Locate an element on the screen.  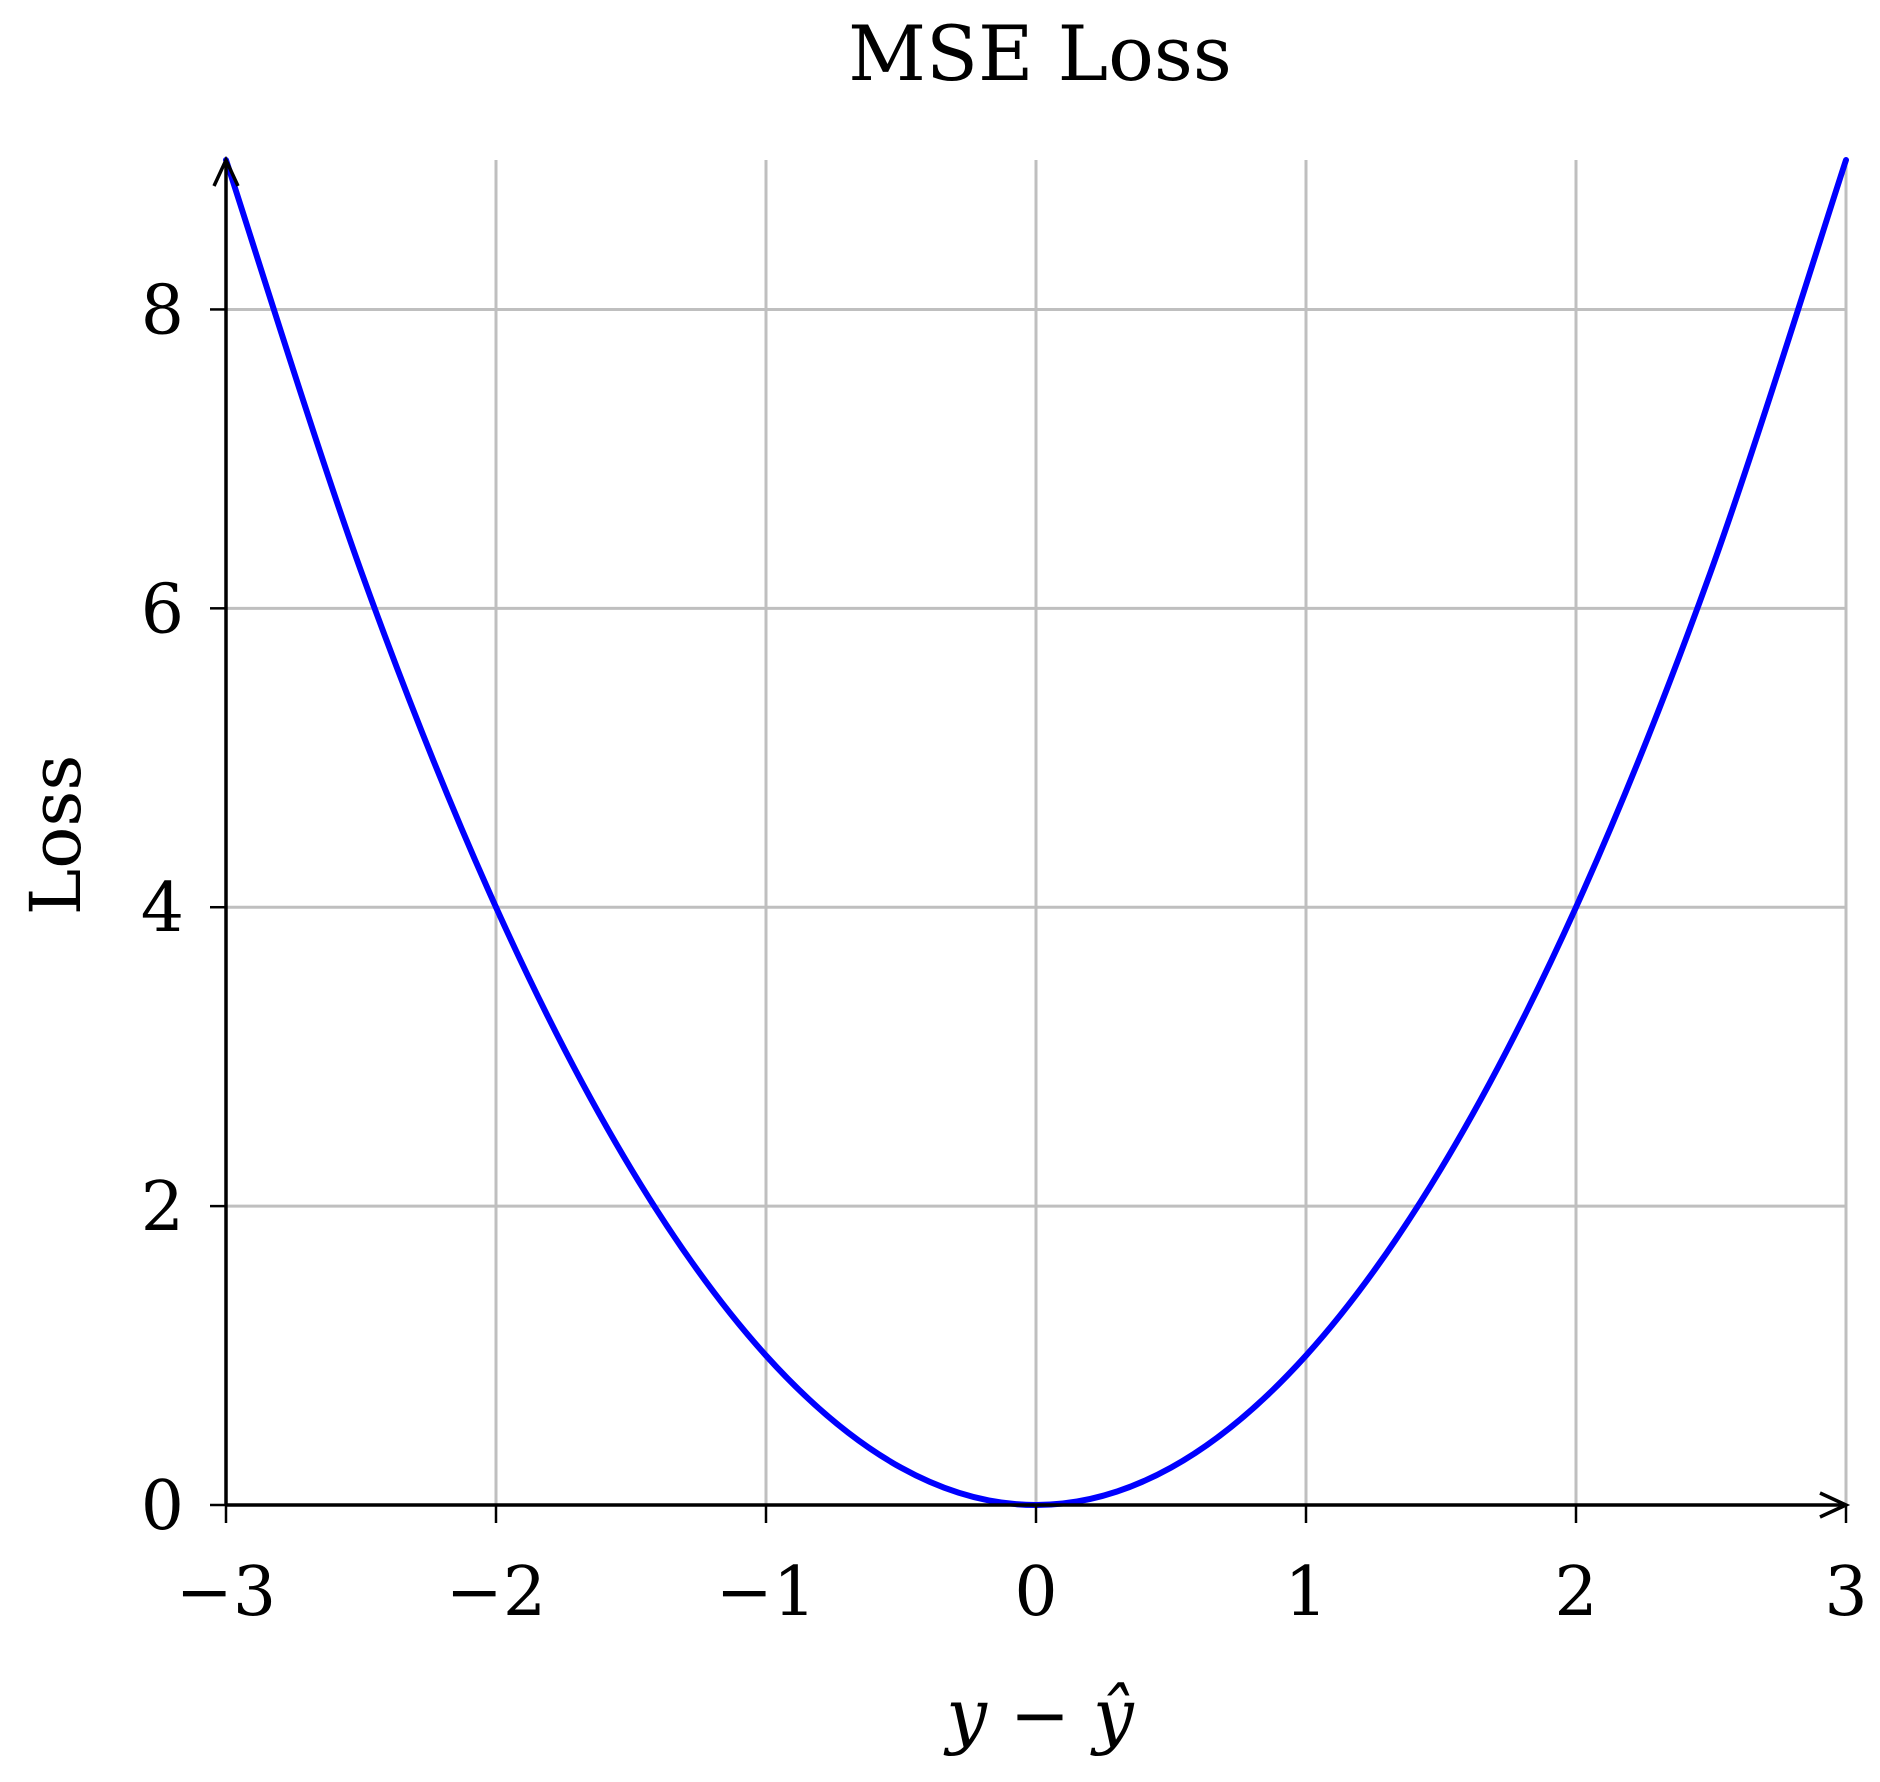
x-tick-label: −1 is located at coordinates (766, 1592).